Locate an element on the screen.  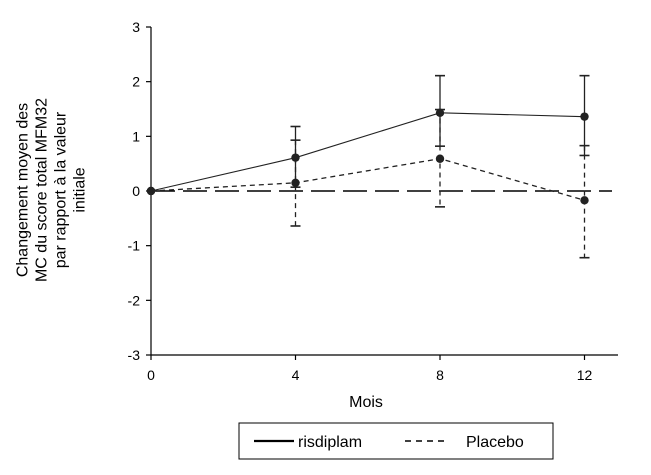
x-tick-label: 4 is located at coordinates (296, 375).